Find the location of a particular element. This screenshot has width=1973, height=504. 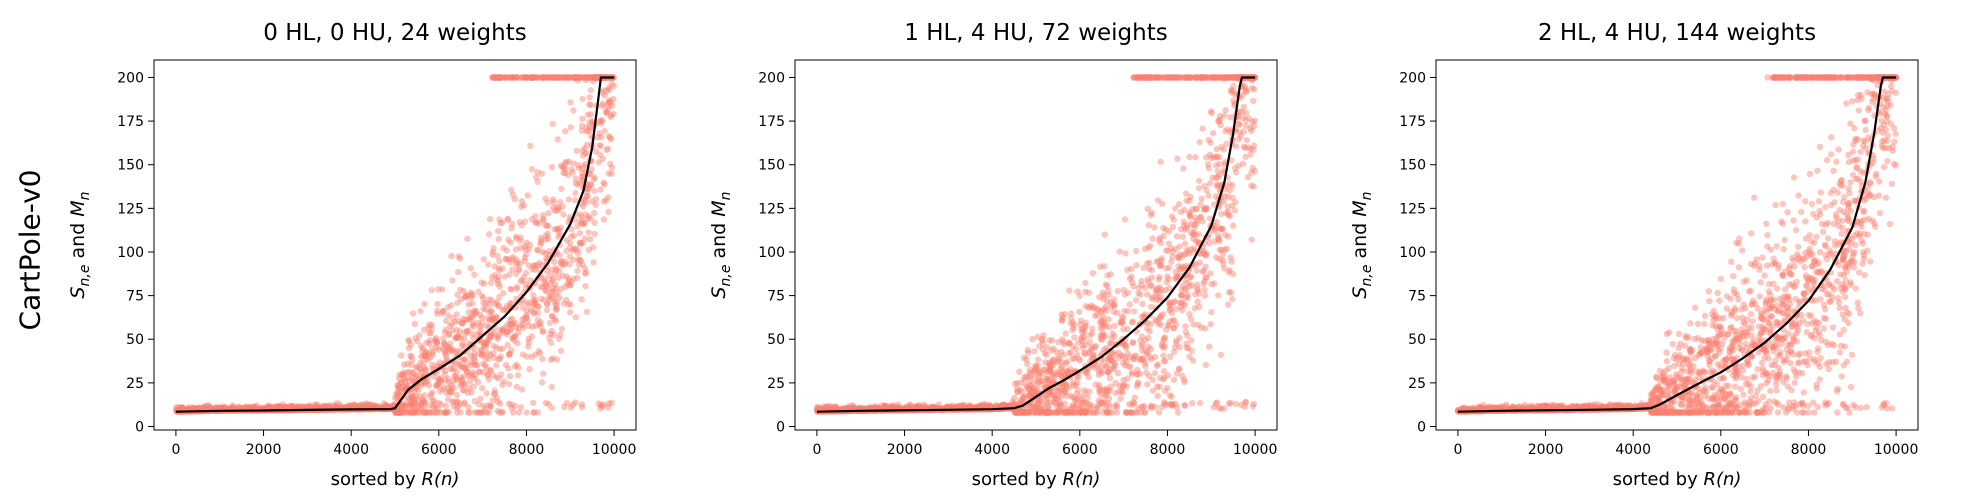

y-tick-label: 175 is located at coordinates (130, 122).